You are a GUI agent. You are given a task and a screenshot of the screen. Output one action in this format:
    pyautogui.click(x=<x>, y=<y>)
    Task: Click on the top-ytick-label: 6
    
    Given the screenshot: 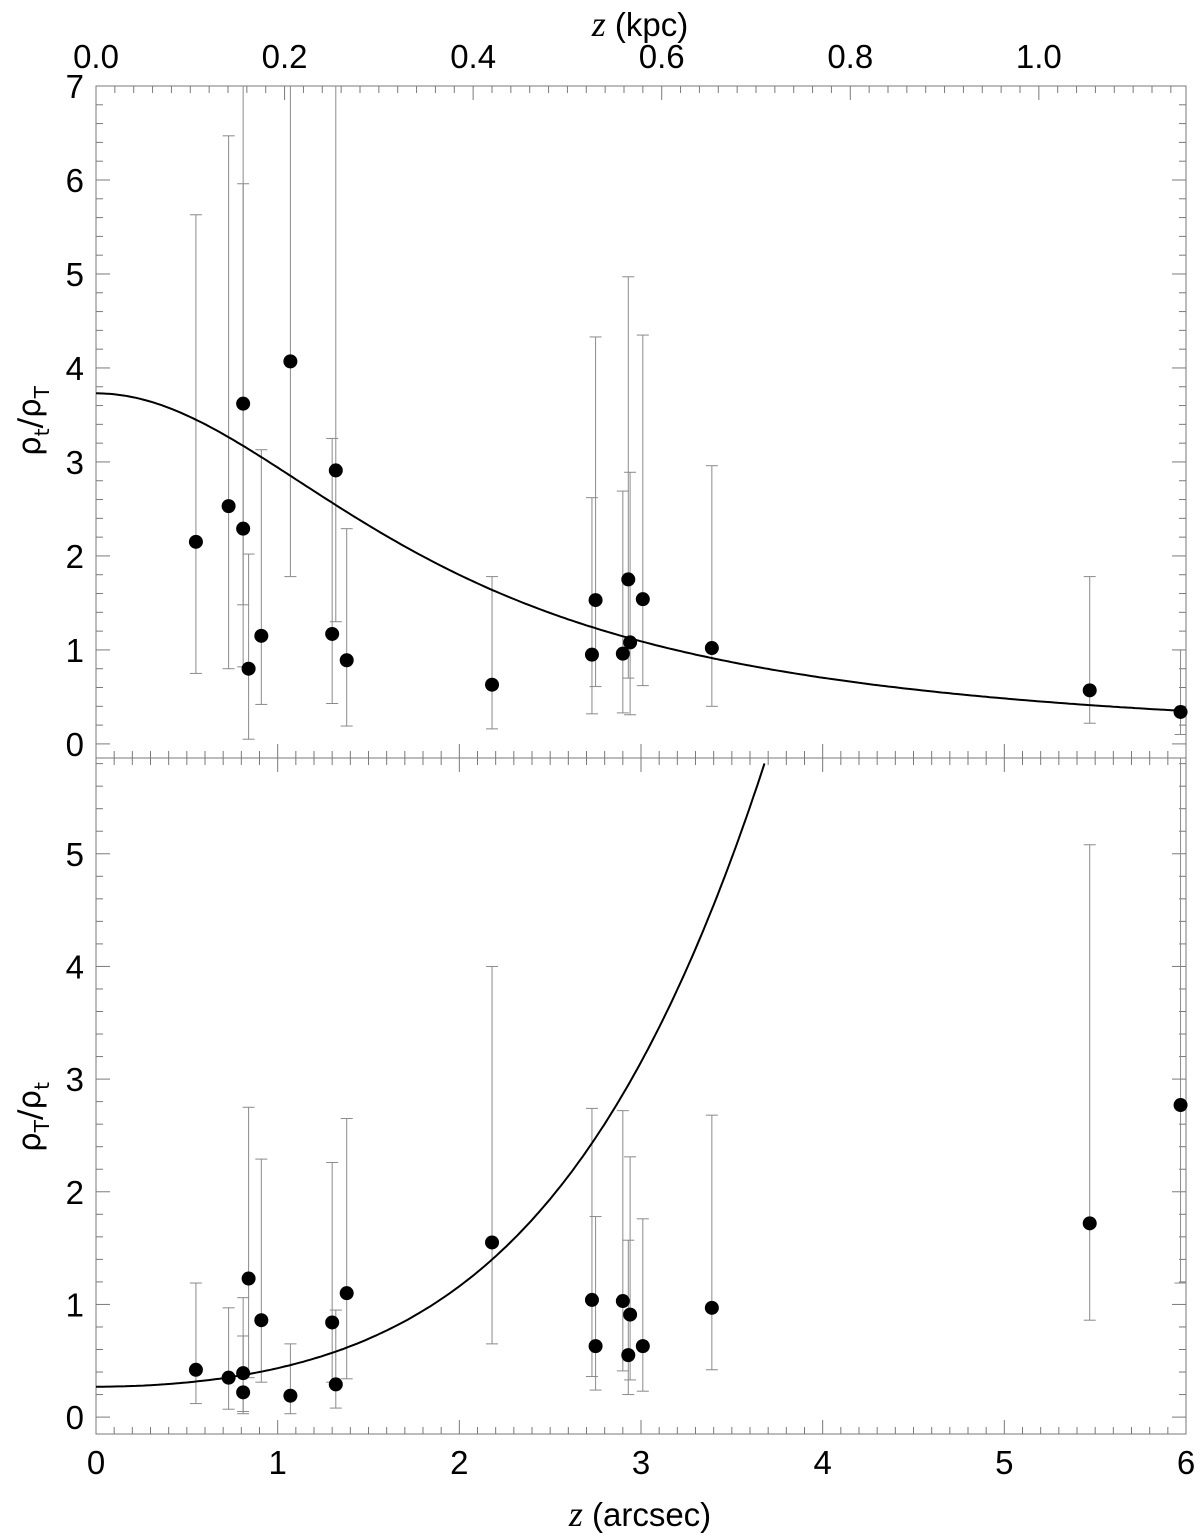 What is the action you would take?
    pyautogui.click(x=75, y=180)
    